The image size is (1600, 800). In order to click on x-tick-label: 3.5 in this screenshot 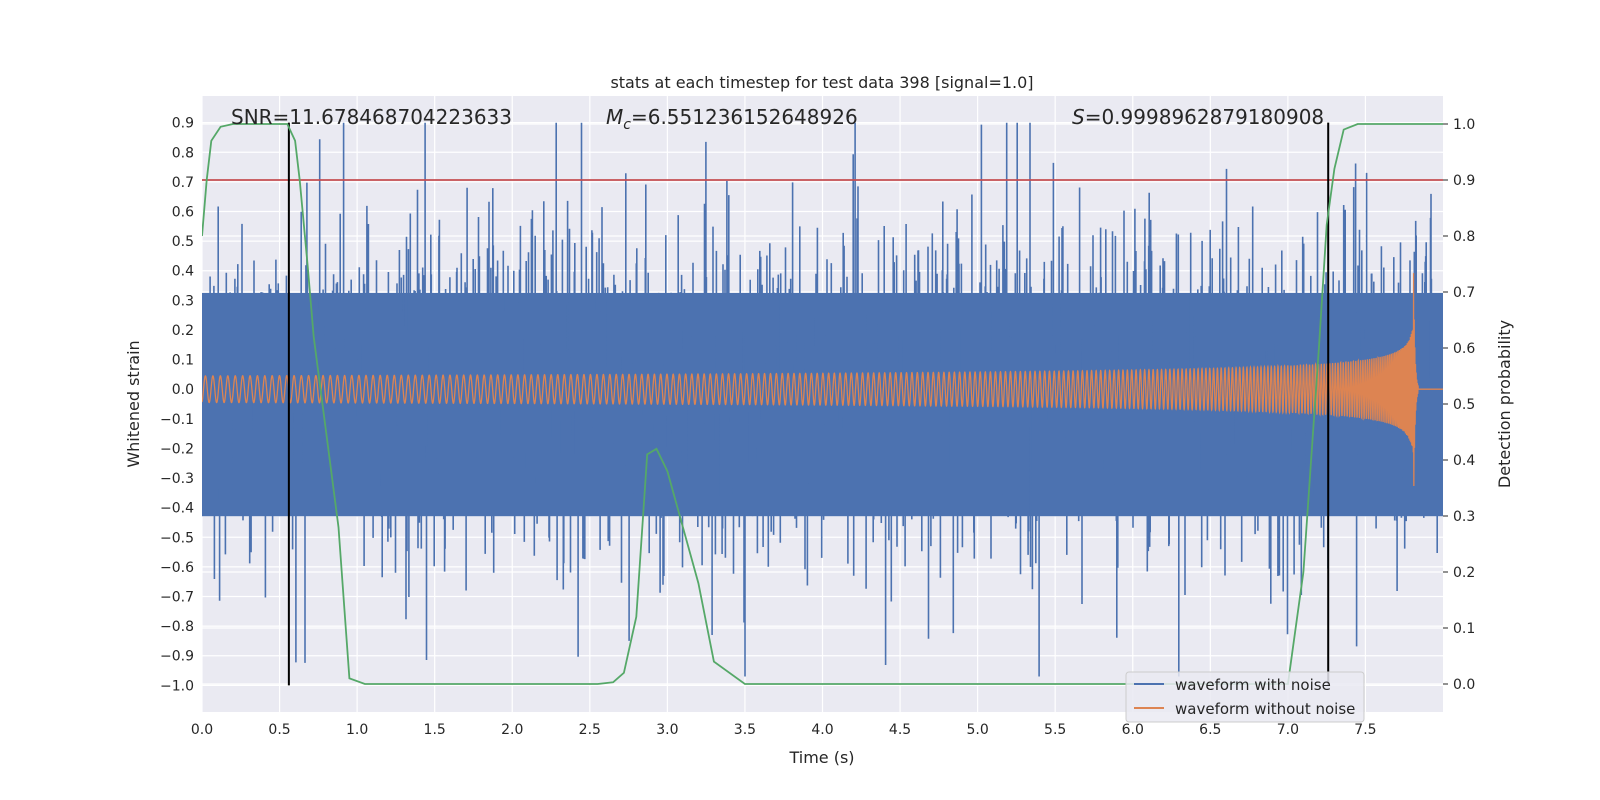, I will do `click(745, 730)`.